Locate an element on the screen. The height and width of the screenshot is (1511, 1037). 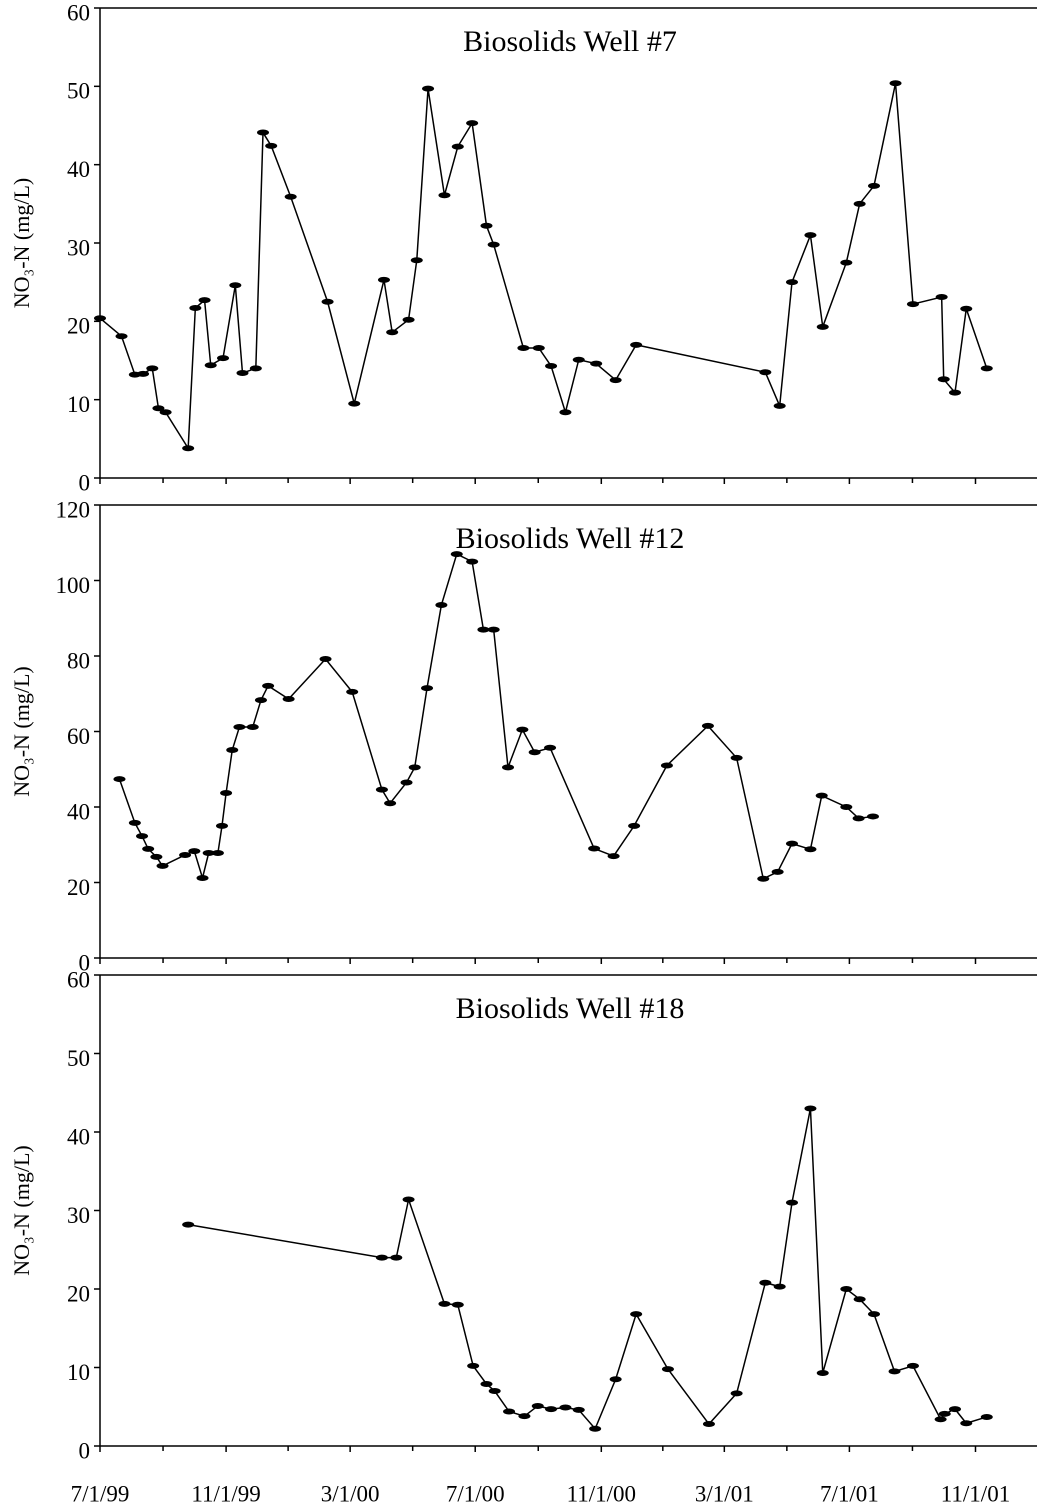
x-tick-label: 11/1/01 is located at coordinates (975, 1493).